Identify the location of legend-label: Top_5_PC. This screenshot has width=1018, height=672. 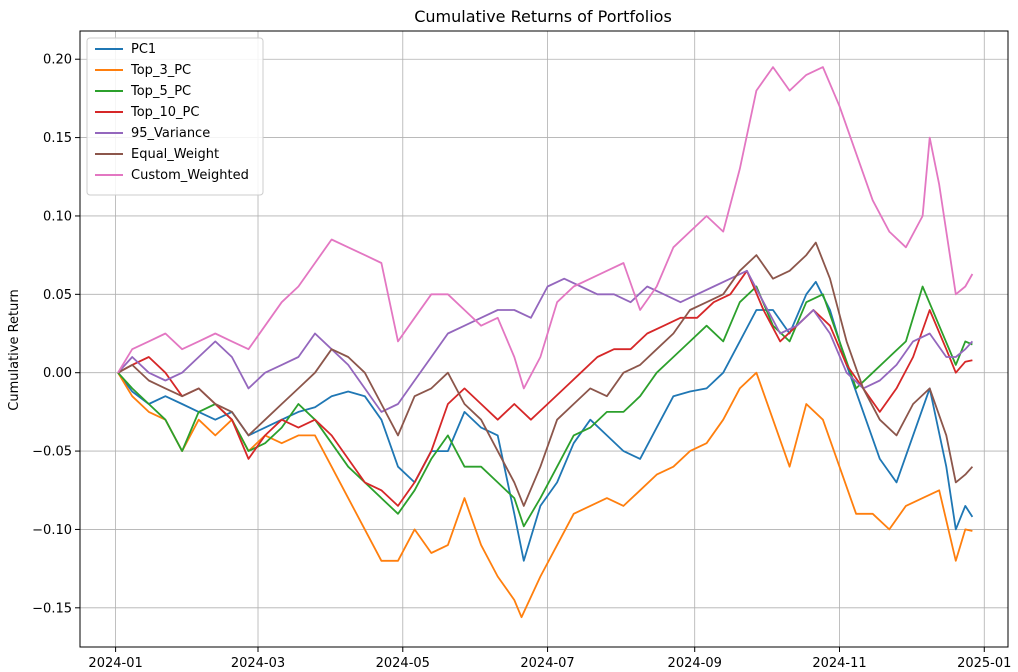
(160, 91).